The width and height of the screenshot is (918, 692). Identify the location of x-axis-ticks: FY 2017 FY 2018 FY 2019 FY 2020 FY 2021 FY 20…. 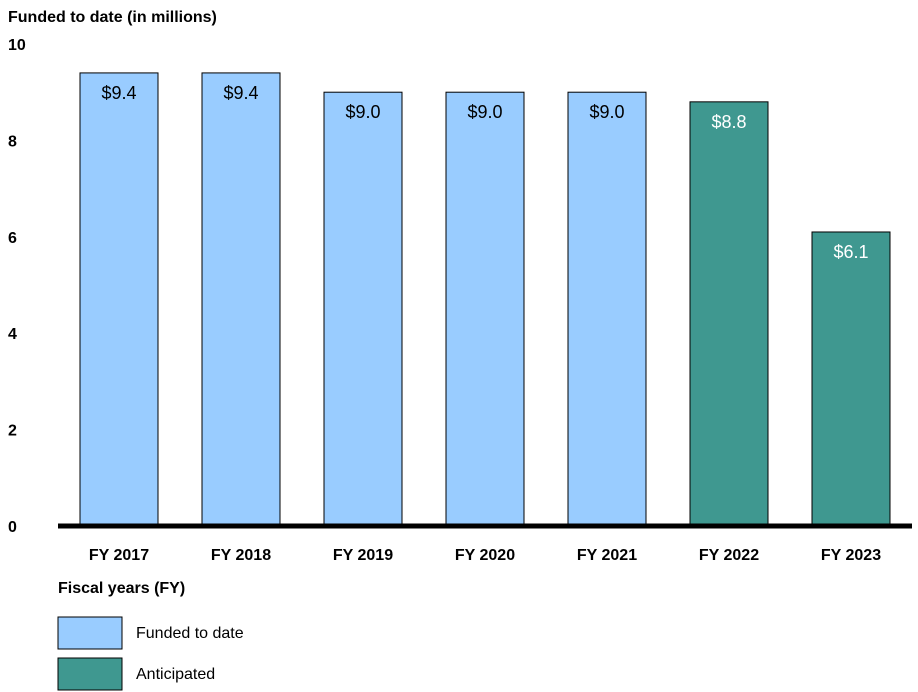
(485, 555).